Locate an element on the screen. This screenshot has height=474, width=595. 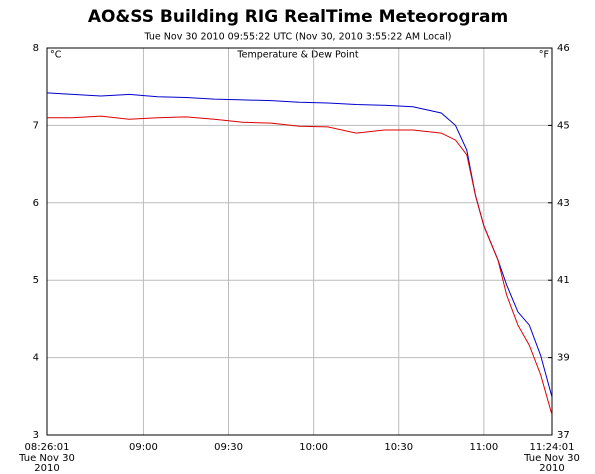
x-tick-label: 10:30 is located at coordinates (398, 447).